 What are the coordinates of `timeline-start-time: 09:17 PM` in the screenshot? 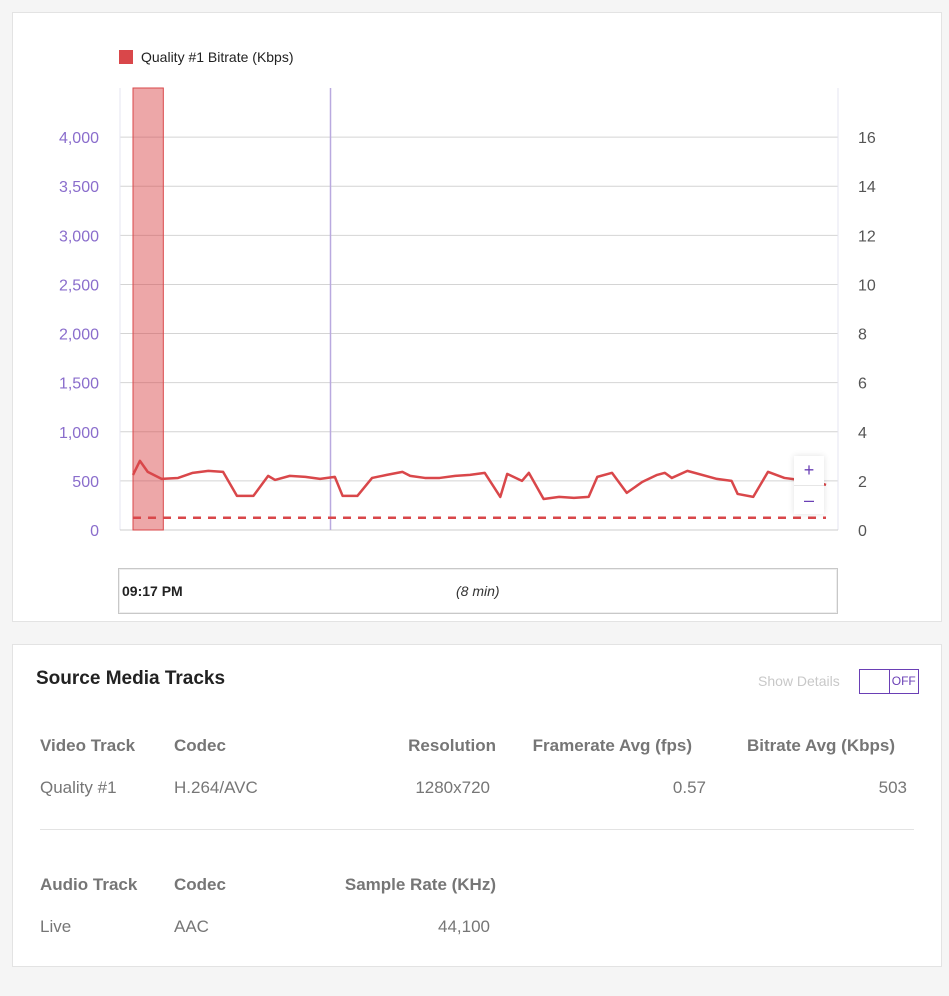 It's located at (152, 591).